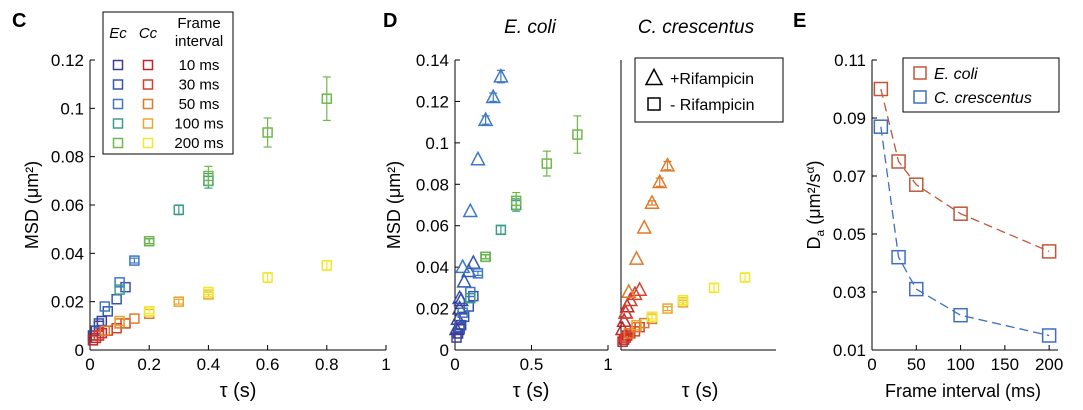 The height and width of the screenshot is (410, 1083). I want to click on panel-c-legend-label: 200 ms, so click(198, 143).